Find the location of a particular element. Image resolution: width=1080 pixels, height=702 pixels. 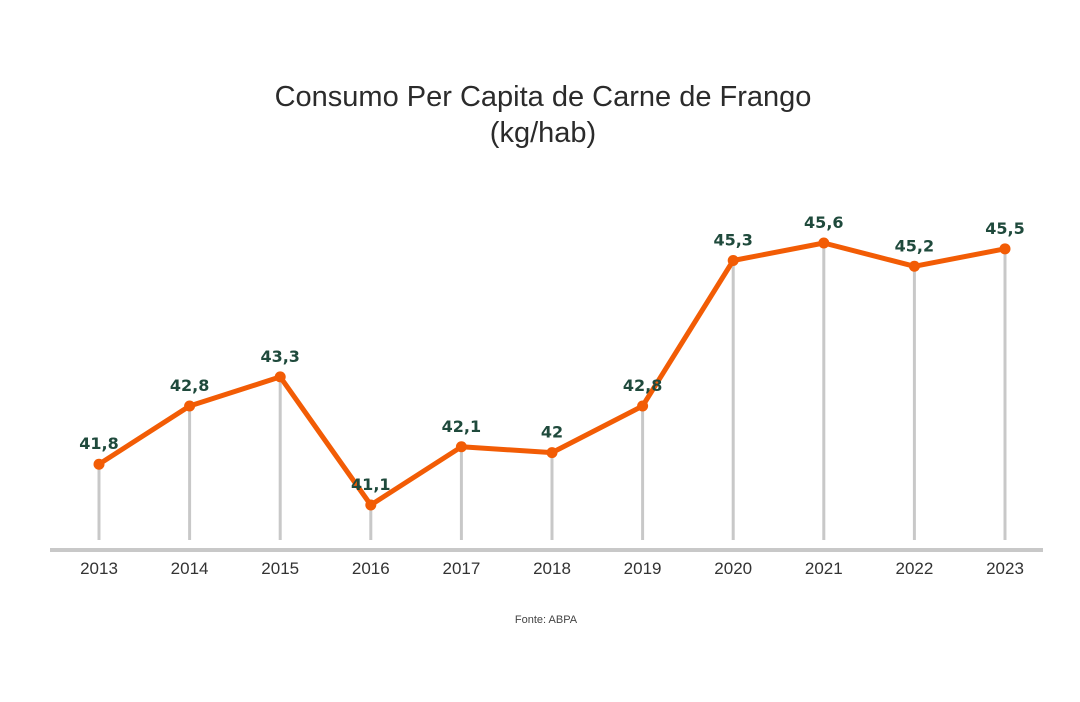

x-tick-label-2015: 2015 is located at coordinates (280, 568).